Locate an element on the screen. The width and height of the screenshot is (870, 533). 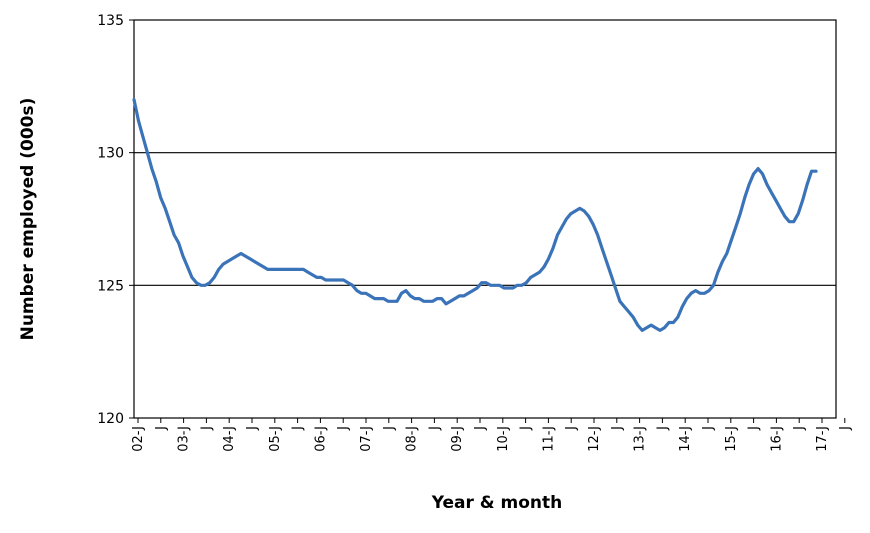
x-tick-label: 10-J is located at coordinates (503, 439).